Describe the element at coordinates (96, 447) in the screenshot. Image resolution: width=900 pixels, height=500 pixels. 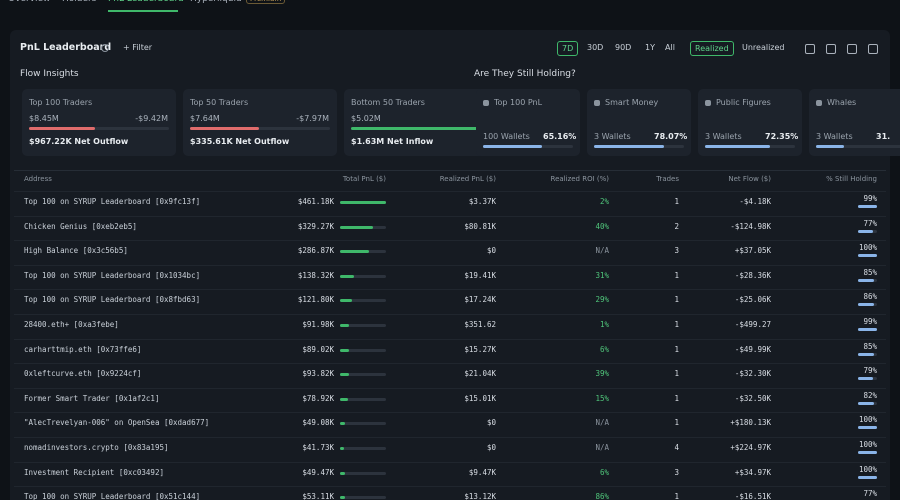
I see `address: nomadinvestors.crypto [0x83a195]` at that location.